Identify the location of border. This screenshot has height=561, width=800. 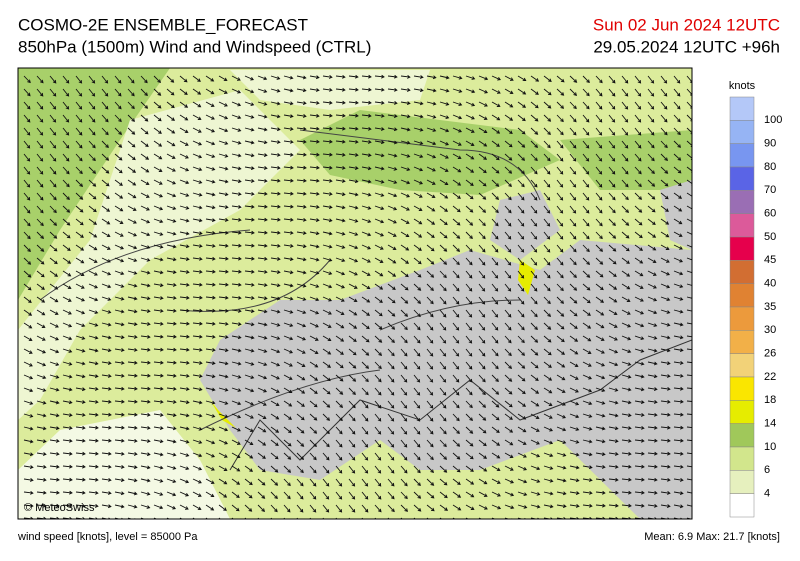
(460, 405).